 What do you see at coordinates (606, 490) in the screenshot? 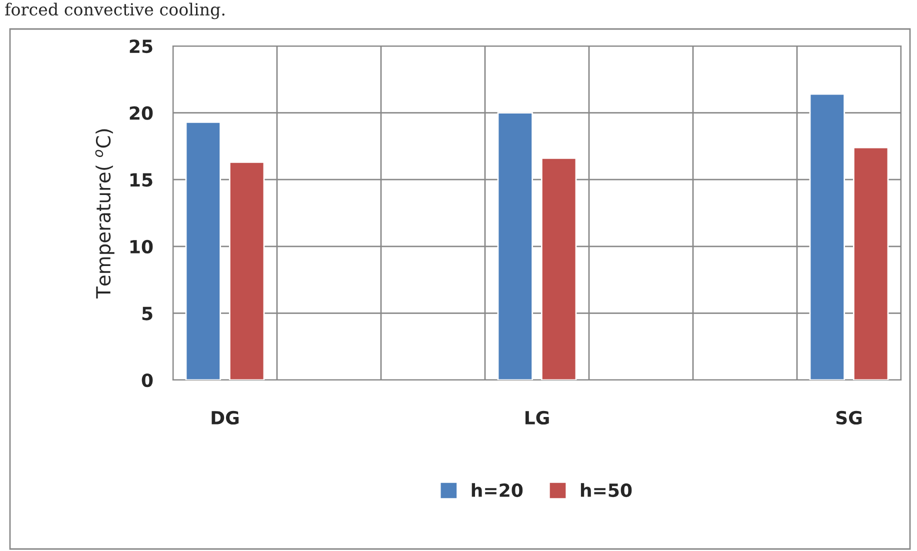
I see `legend-label: h=50` at bounding box center [606, 490].